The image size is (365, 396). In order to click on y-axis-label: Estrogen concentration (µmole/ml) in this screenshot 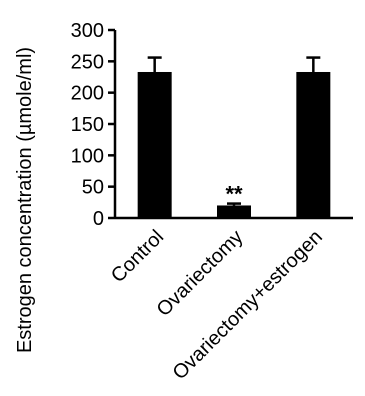, I will do `click(25, 200)`.